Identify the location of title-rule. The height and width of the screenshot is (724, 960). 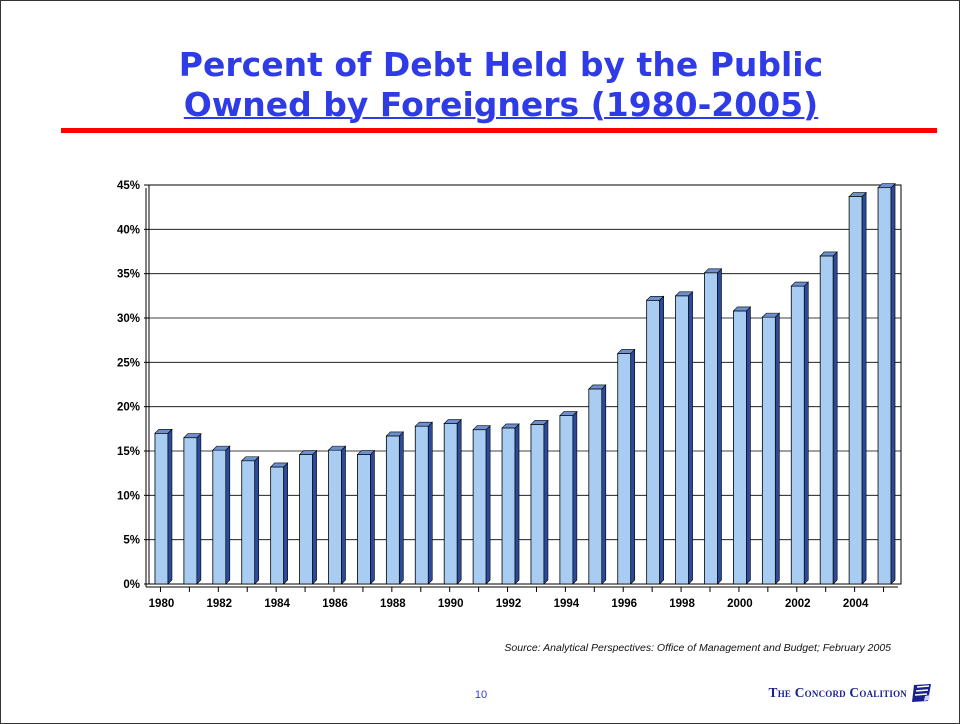
(499, 130).